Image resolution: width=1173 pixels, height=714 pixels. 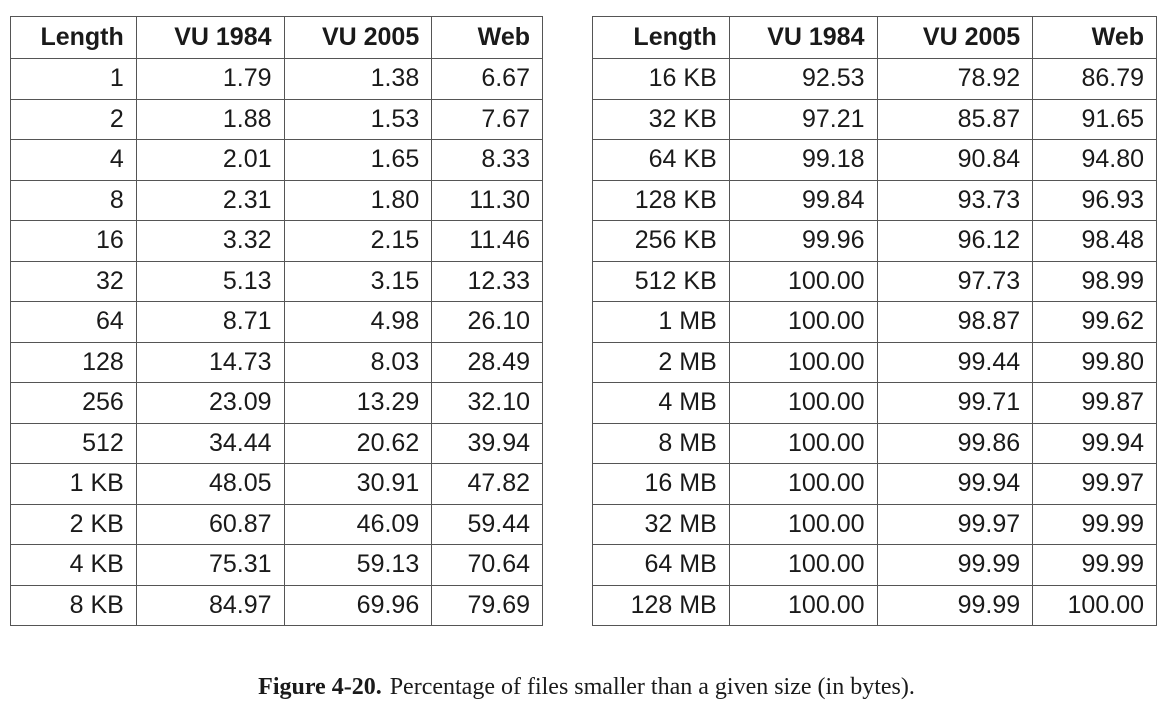 What do you see at coordinates (1094, 403) in the screenshot?
I see `percentage-cell: 99.87` at bounding box center [1094, 403].